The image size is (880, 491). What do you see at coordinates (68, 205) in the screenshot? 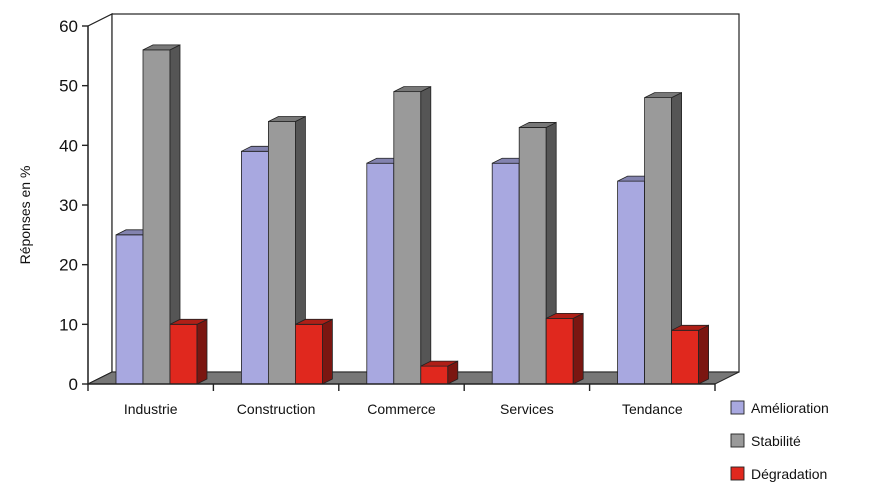
I see `y-tick-label: 30` at bounding box center [68, 205].